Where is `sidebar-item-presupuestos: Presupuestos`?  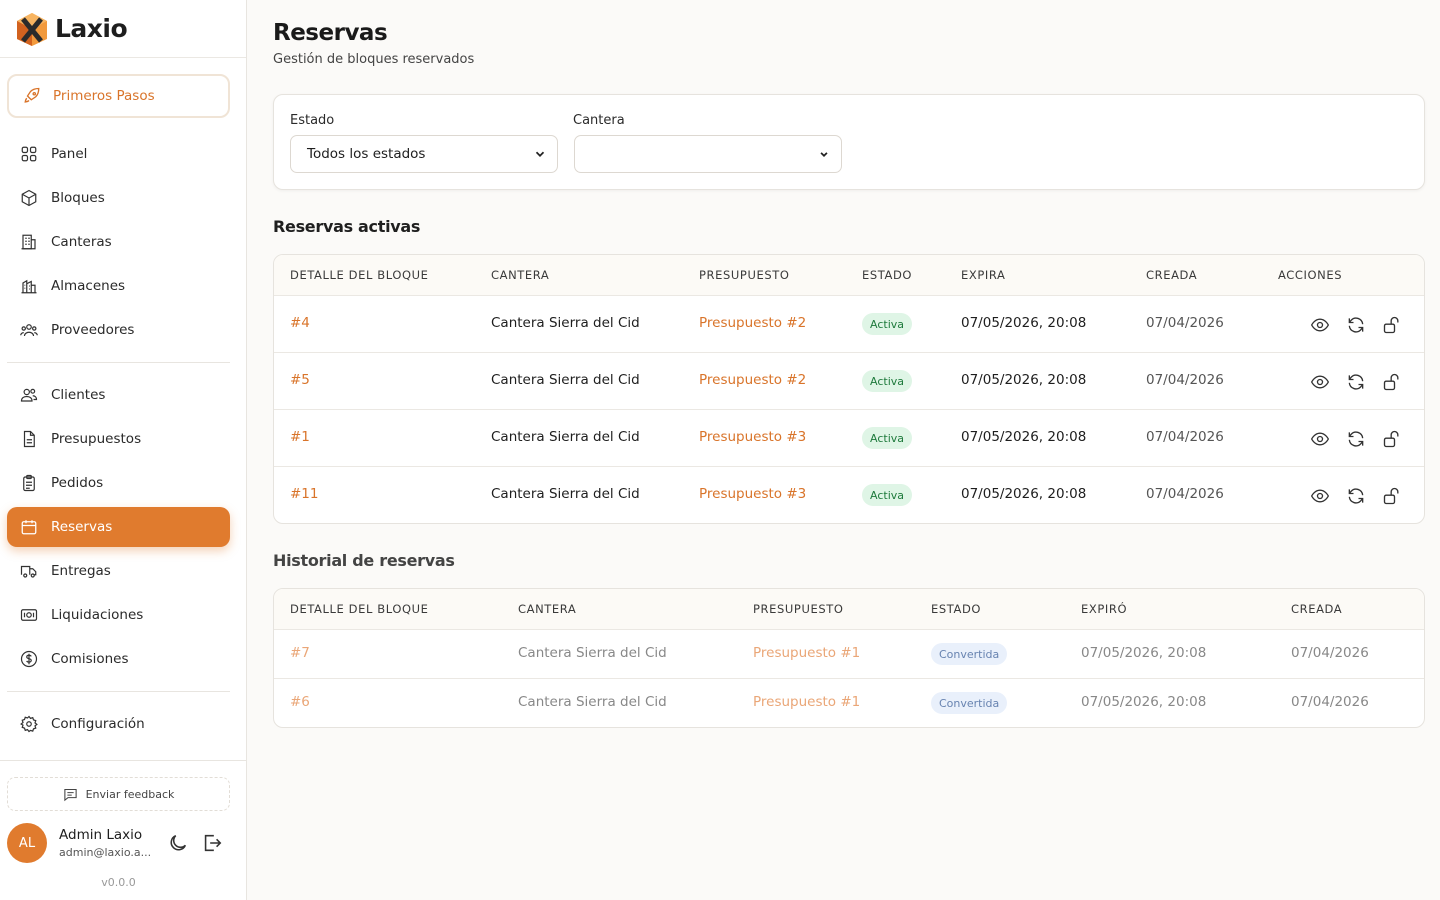 sidebar-item-presupuestos: Presupuestos is located at coordinates (118, 439).